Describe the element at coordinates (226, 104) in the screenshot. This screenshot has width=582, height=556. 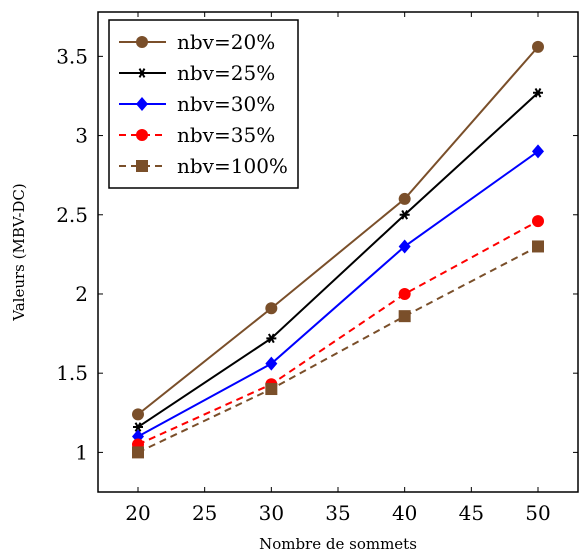
I see `legend-label: nbv=30%` at that location.